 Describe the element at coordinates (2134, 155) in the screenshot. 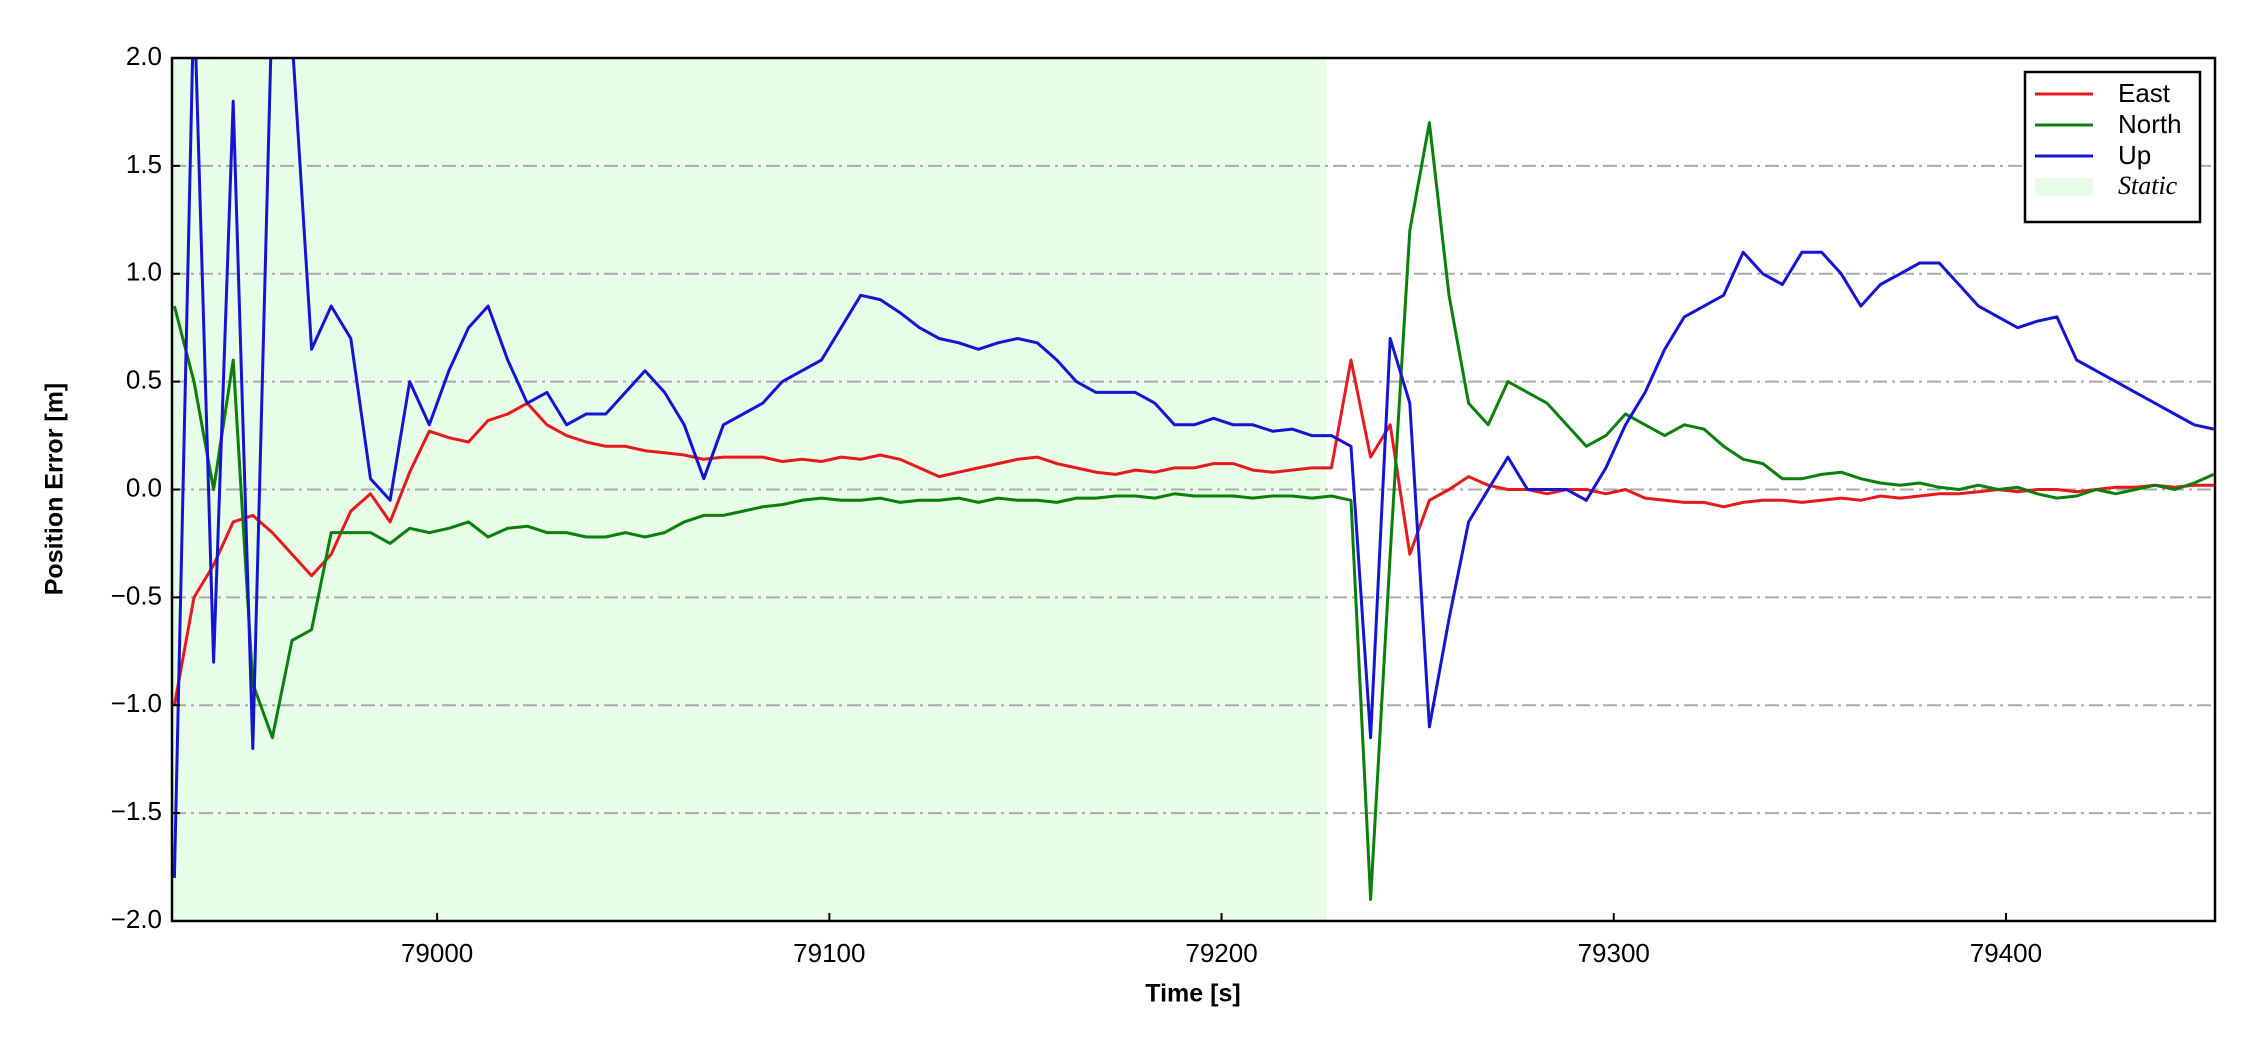

I see `legend-label: Up` at that location.